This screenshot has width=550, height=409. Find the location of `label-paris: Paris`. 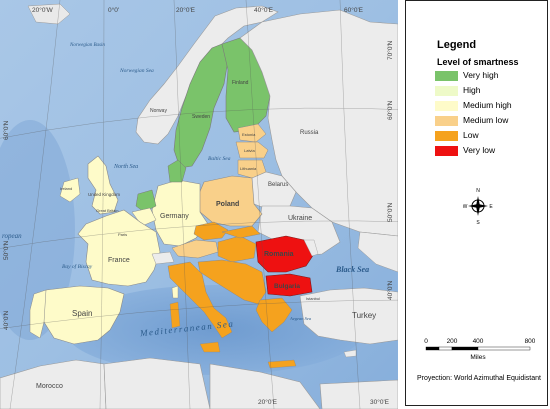

label-paris: Paris is located at coordinates (122, 234).